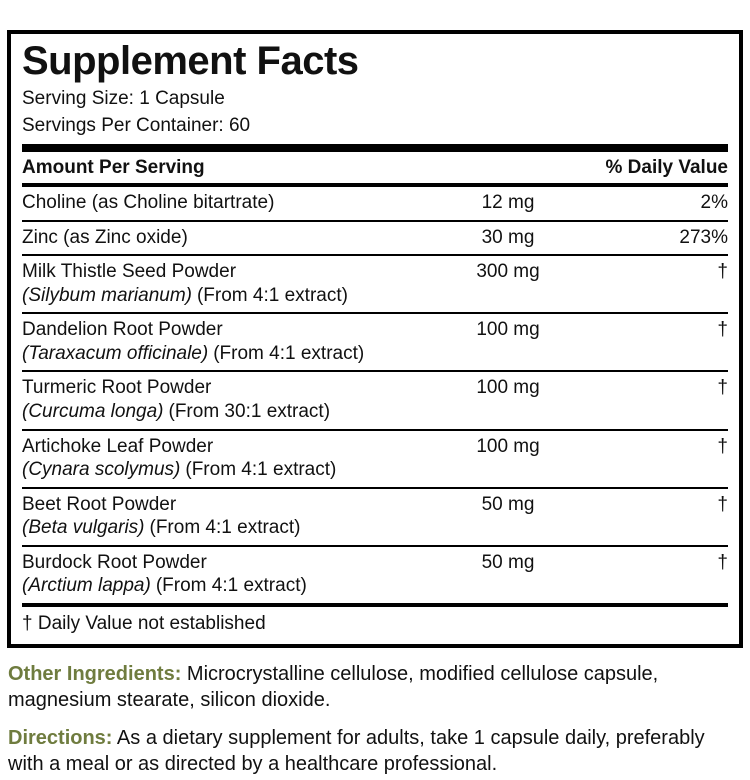 Image resolution: width=750 pixels, height=780 pixels. What do you see at coordinates (105, 237) in the screenshot?
I see `ingredient-name: Zinc (as Zinc oxide)` at bounding box center [105, 237].